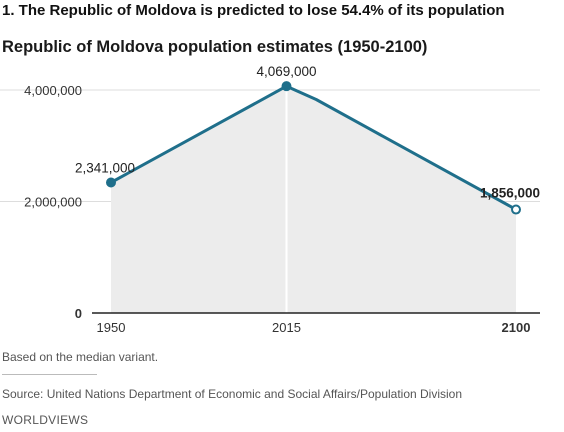 The width and height of the screenshot is (564, 432). Describe the element at coordinates (510, 193) in the screenshot. I see `data-label: 1,856,000` at that location.